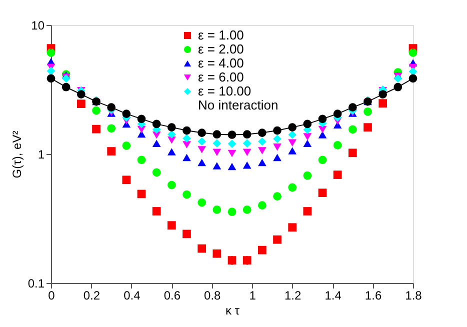 Image resolution: width=467 pixels, height=327 pixels. Describe the element at coordinates (221, 77) in the screenshot. I see `legend-label: ε = 6.00` at that location.